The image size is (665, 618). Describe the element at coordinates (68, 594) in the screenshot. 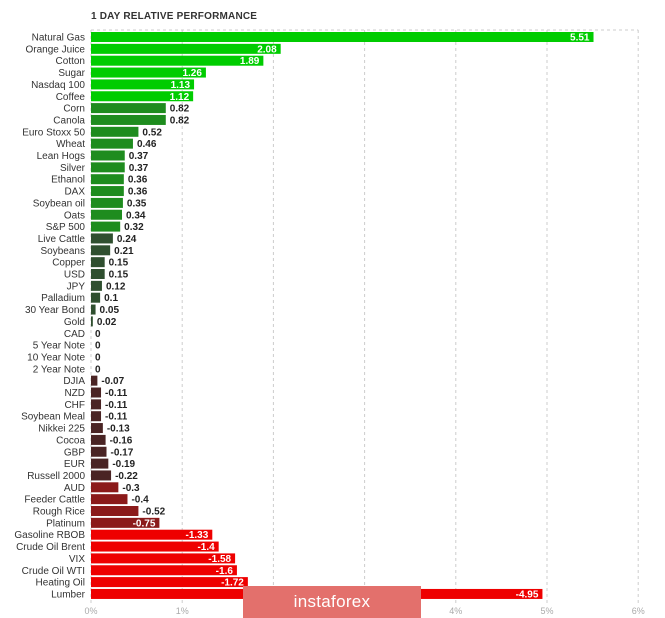

I see `category-label: Lumber` at that location.